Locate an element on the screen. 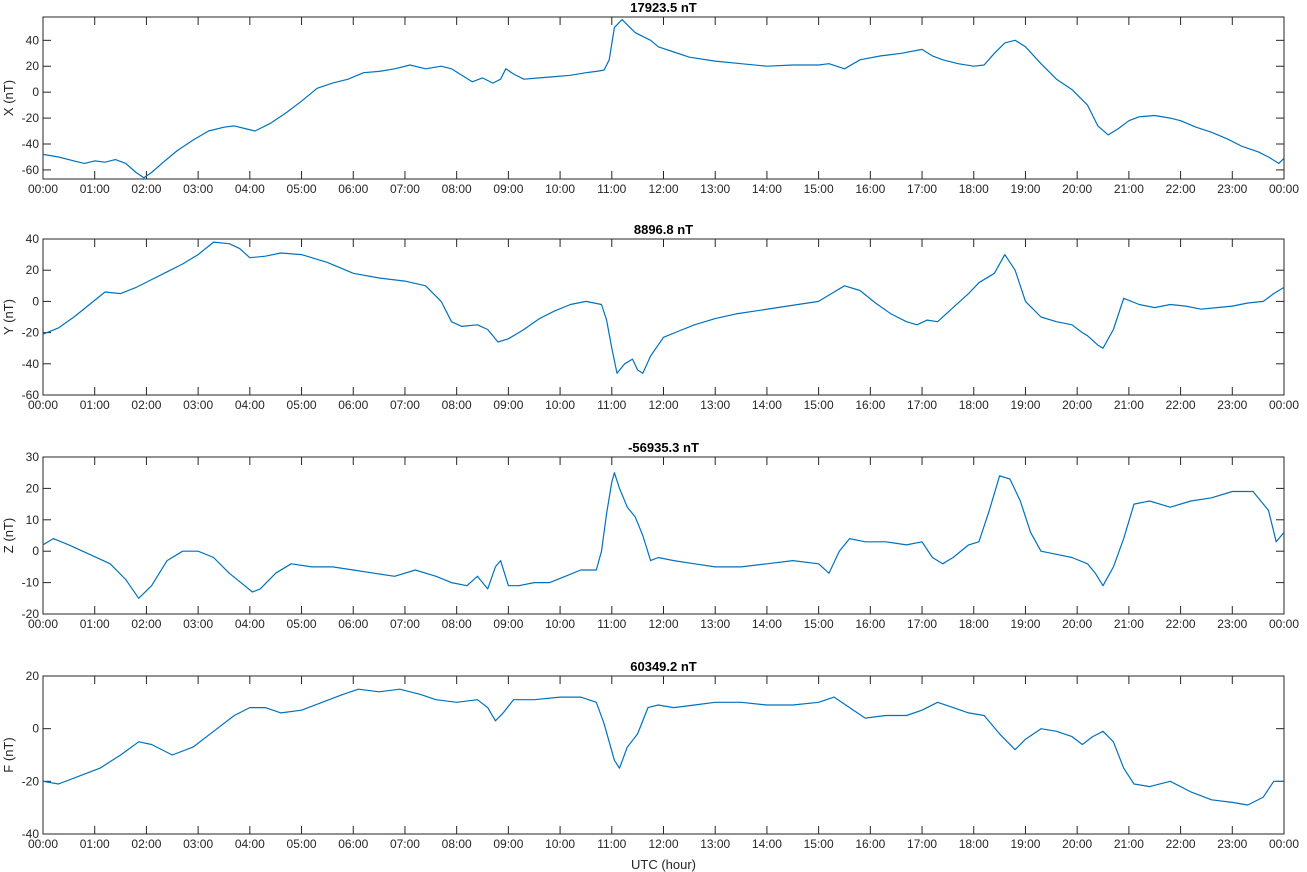 This screenshot has width=1307, height=872. panel-title: 60349.2 nT is located at coordinates (663, 666).